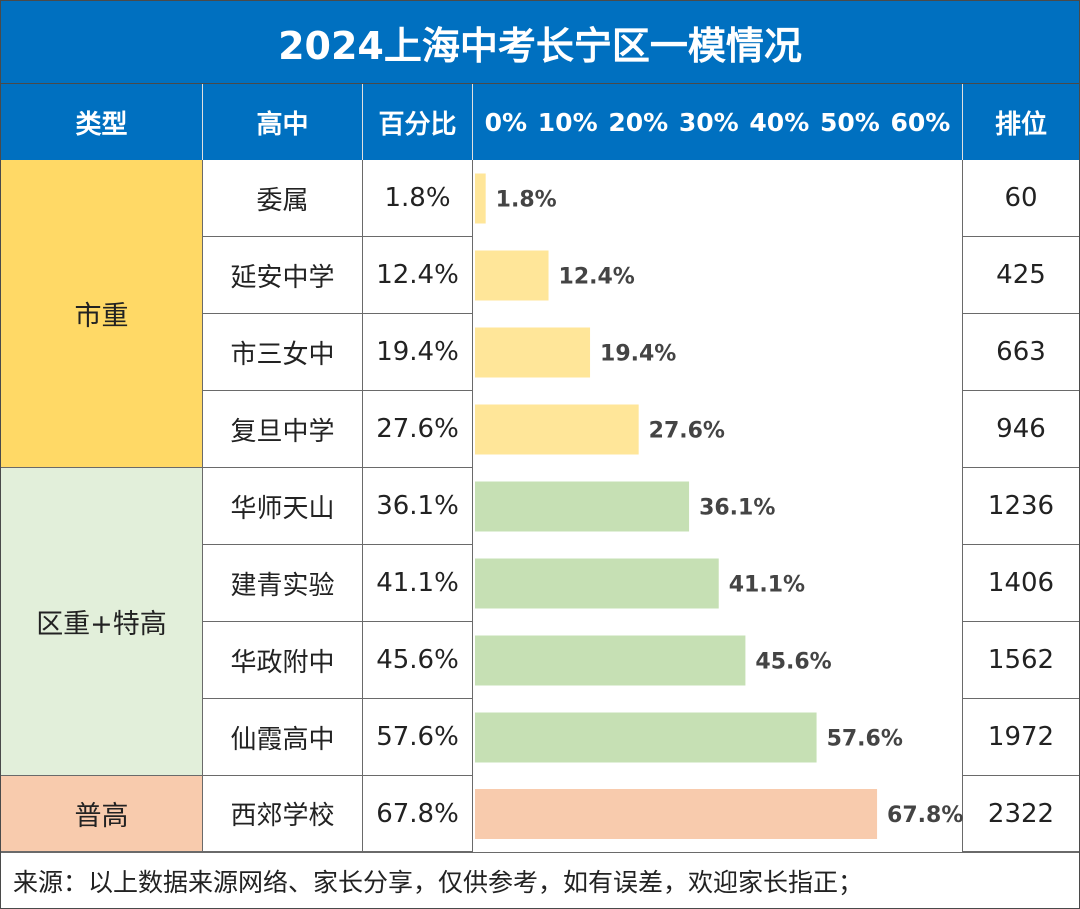 This screenshot has width=1080, height=909. What do you see at coordinates (1021, 429) in the screenshot?
I see `rank-cell: 946` at bounding box center [1021, 429].